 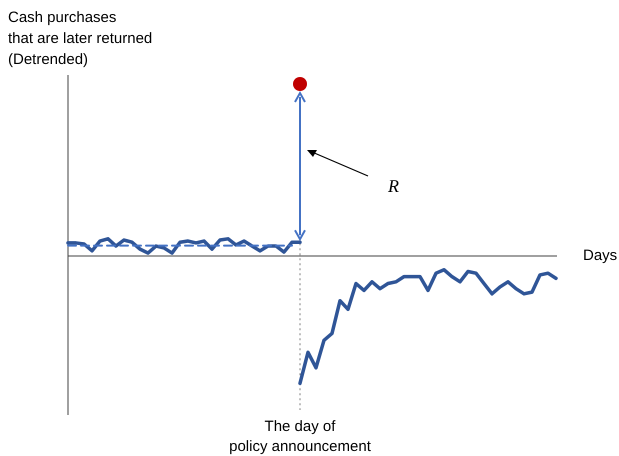 I want to click on text: The day of policy announcement, so click(x=300, y=436).